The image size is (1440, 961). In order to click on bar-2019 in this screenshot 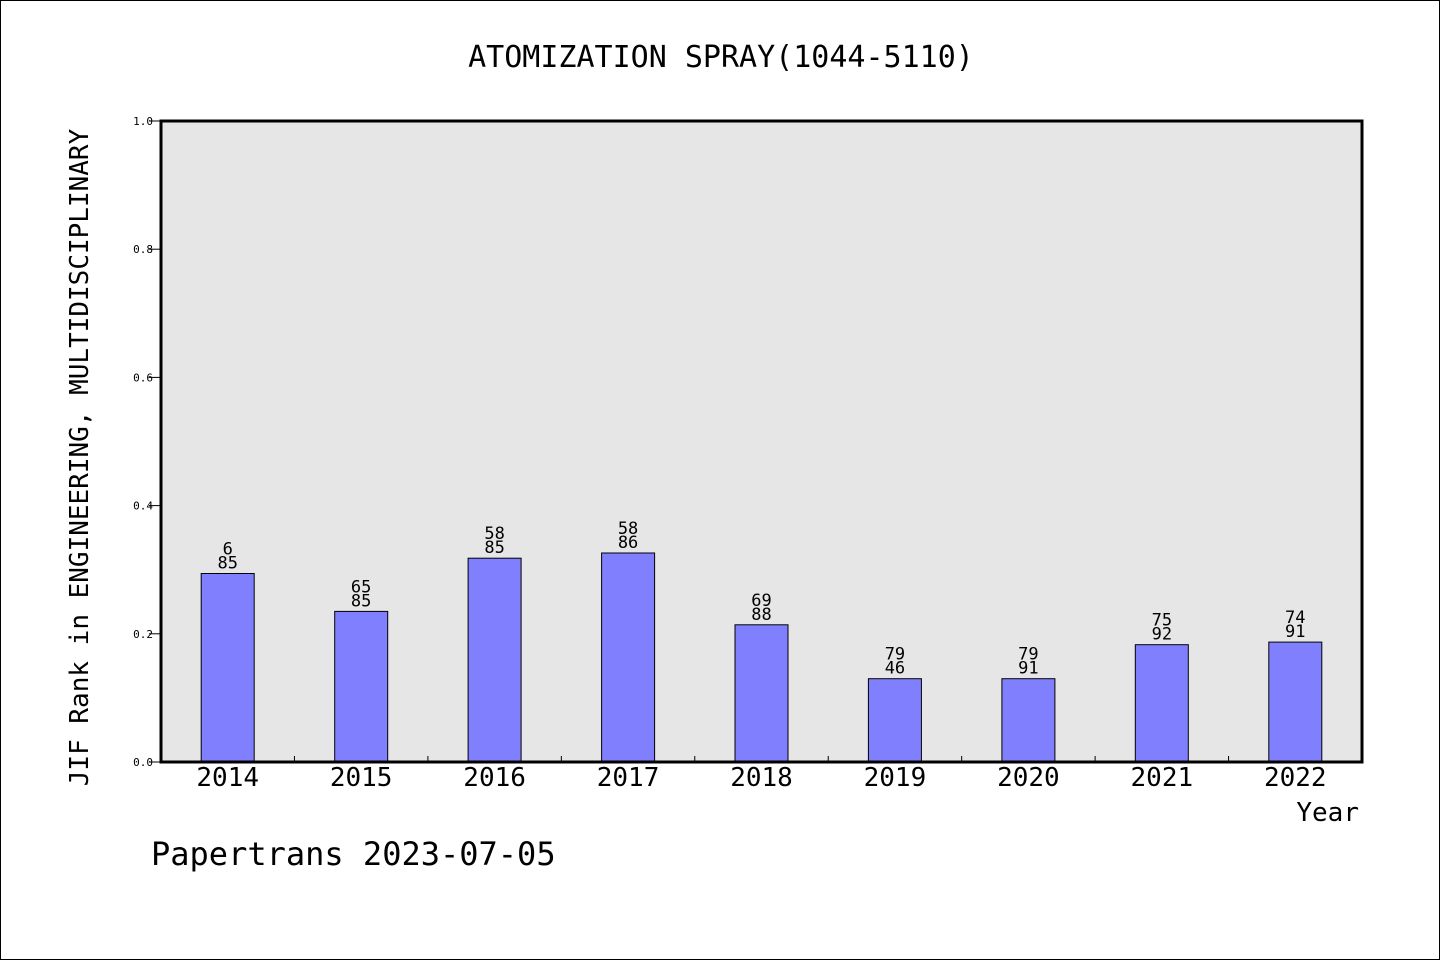, I will do `click(894, 720)`.